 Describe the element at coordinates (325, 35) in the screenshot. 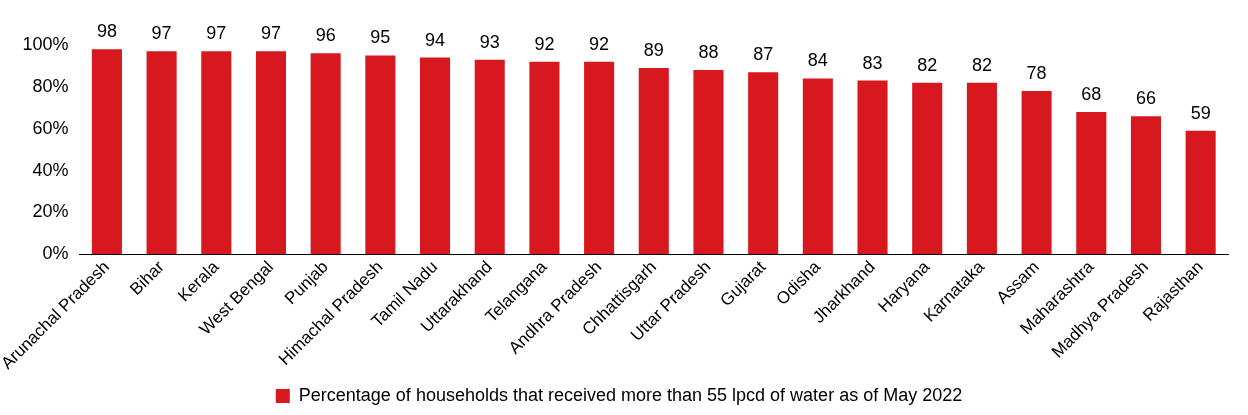

I see `data-label: 96` at that location.